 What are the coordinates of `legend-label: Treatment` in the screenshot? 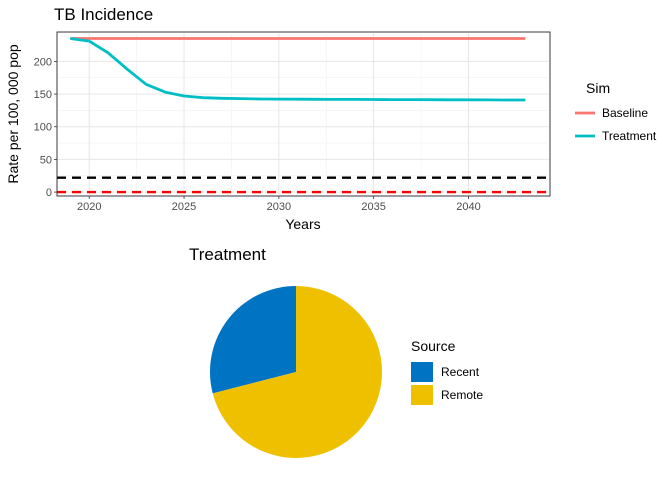 It's located at (629, 136).